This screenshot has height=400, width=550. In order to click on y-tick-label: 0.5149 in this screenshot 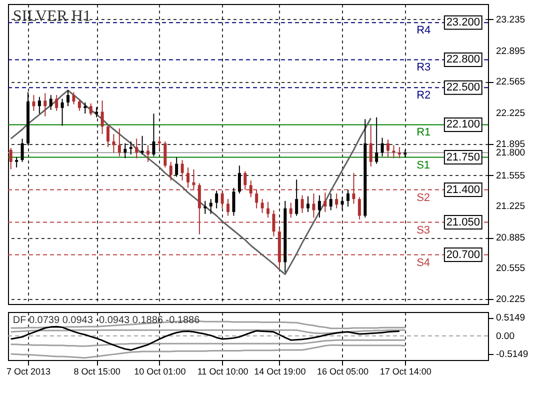, I will do `click(511, 318)`.